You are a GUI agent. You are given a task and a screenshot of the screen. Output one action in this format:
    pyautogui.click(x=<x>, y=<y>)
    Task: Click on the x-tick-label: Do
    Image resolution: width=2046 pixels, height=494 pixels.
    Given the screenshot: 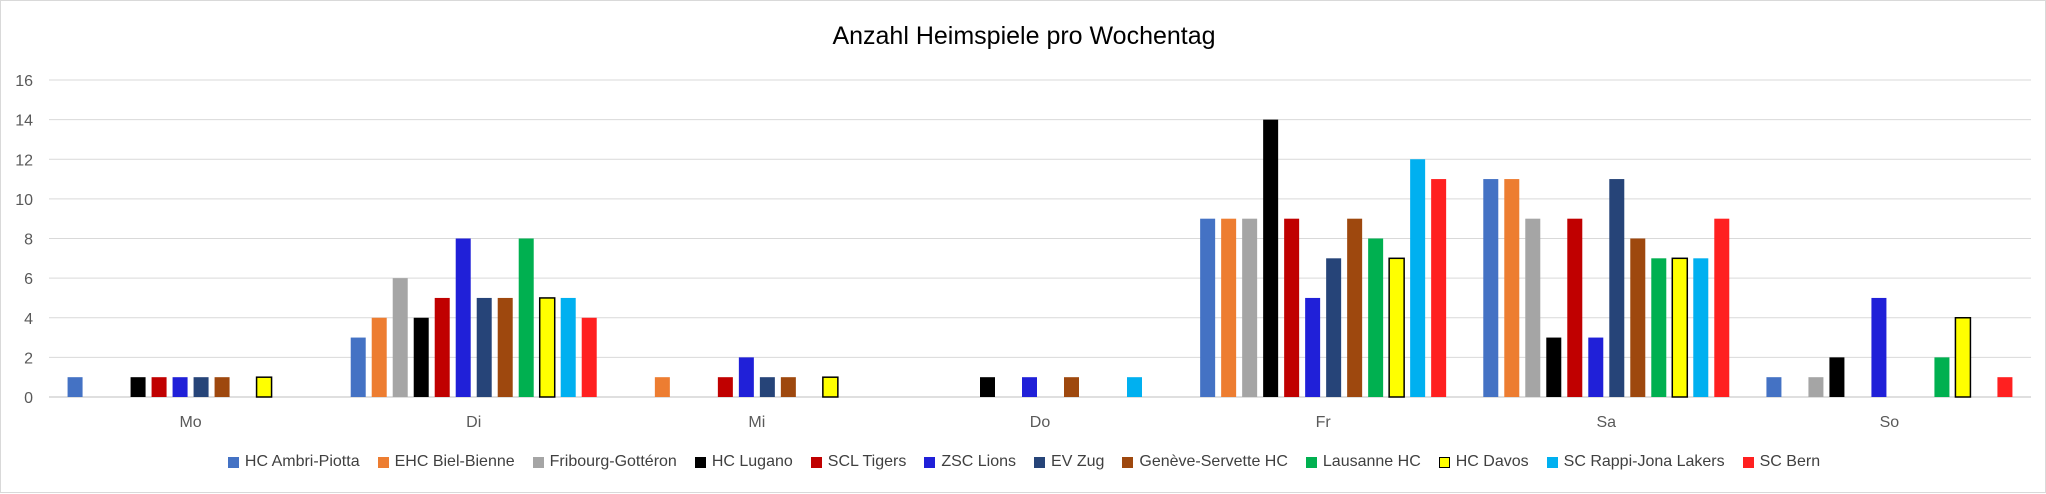 What is the action you would take?
    pyautogui.click(x=1040, y=422)
    